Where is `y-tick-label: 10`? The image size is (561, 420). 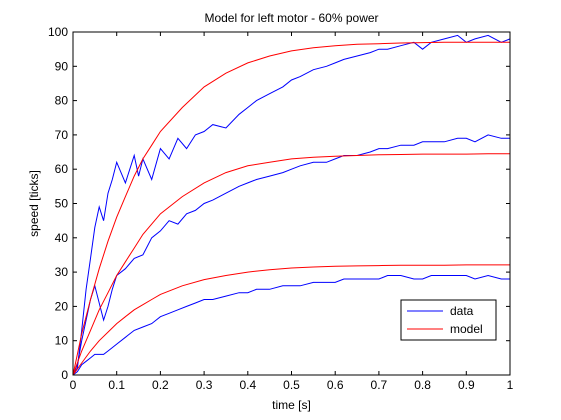 y-tick-label: 10 is located at coordinates (62, 341).